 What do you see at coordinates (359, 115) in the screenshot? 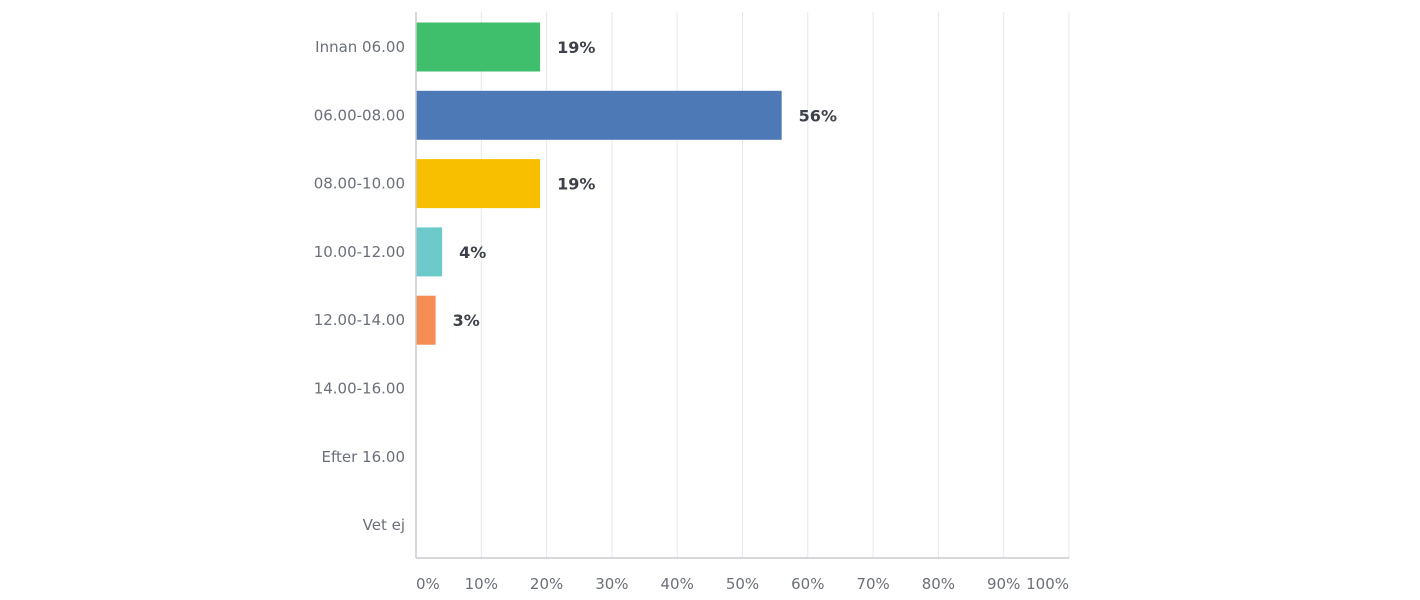
I see `category-label: 06.00-08.00` at bounding box center [359, 115].